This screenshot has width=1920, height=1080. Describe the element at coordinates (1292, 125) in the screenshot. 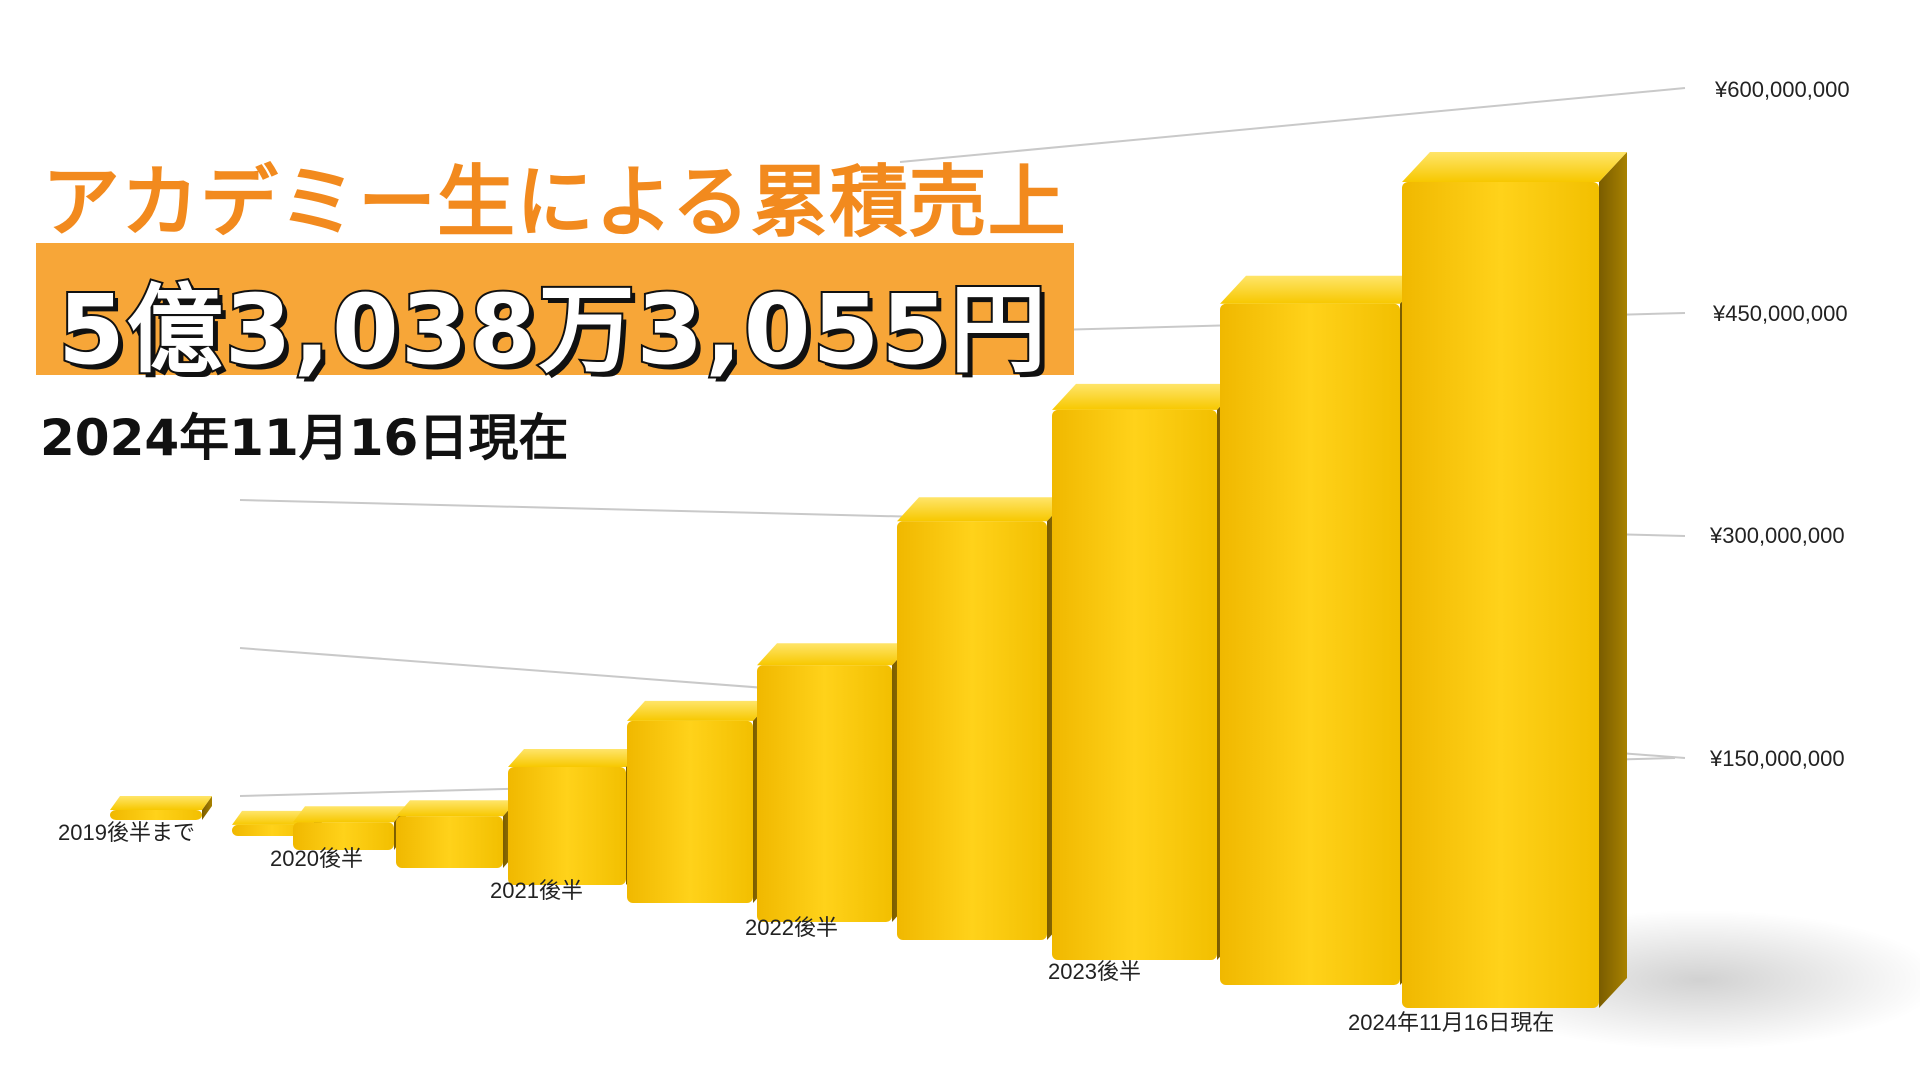

I see `gridline` at that location.